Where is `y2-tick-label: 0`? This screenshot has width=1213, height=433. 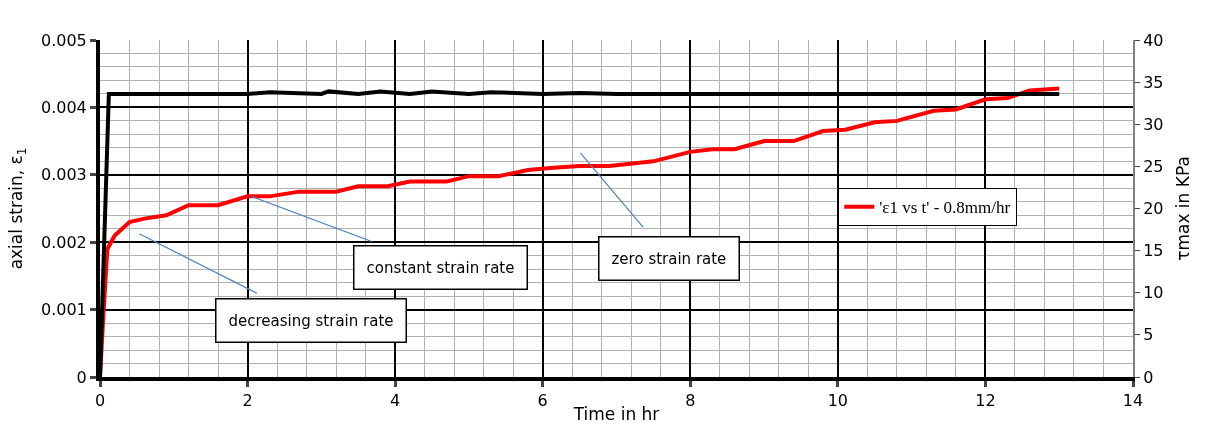 y2-tick-label: 0 is located at coordinates (1148, 377).